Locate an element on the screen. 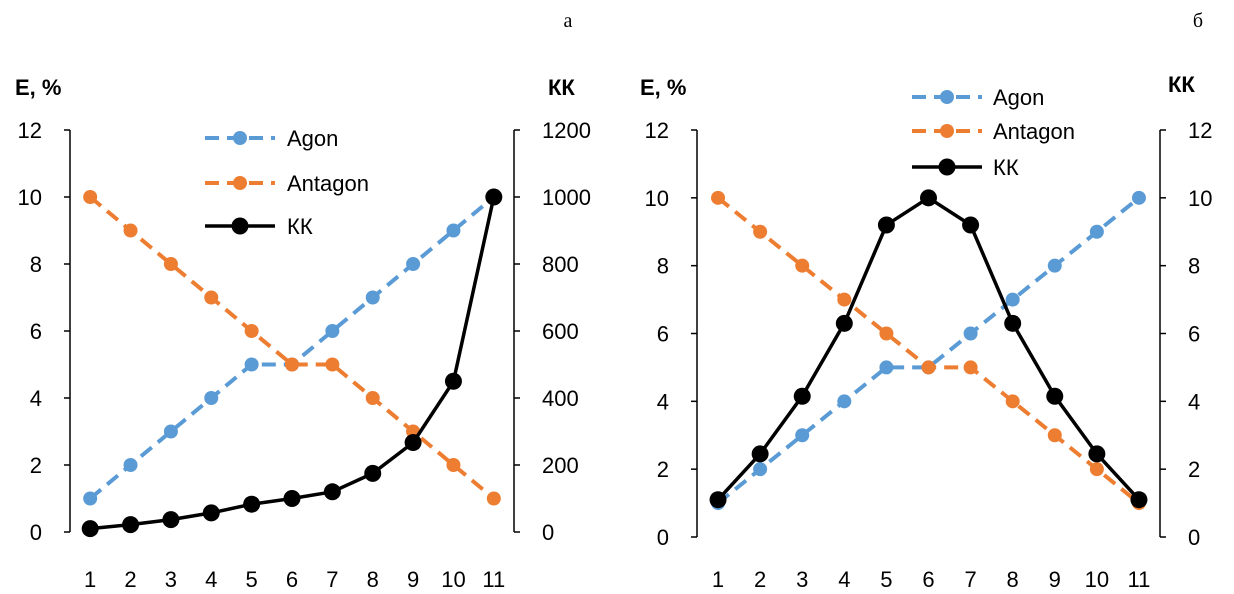  x-tick-label: 3 is located at coordinates (171, 579).